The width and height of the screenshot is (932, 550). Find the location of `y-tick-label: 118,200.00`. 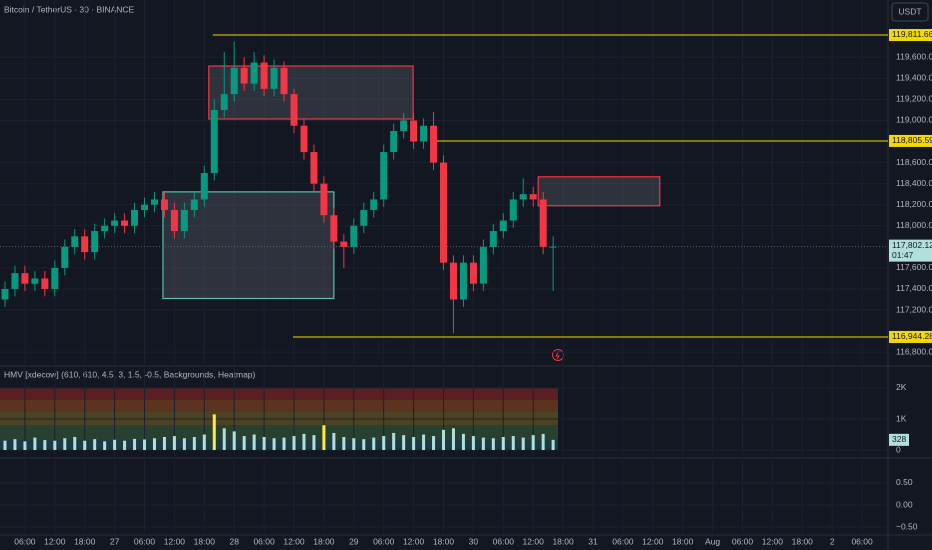

y-tick-label: 118,200.00 is located at coordinates (914, 204).